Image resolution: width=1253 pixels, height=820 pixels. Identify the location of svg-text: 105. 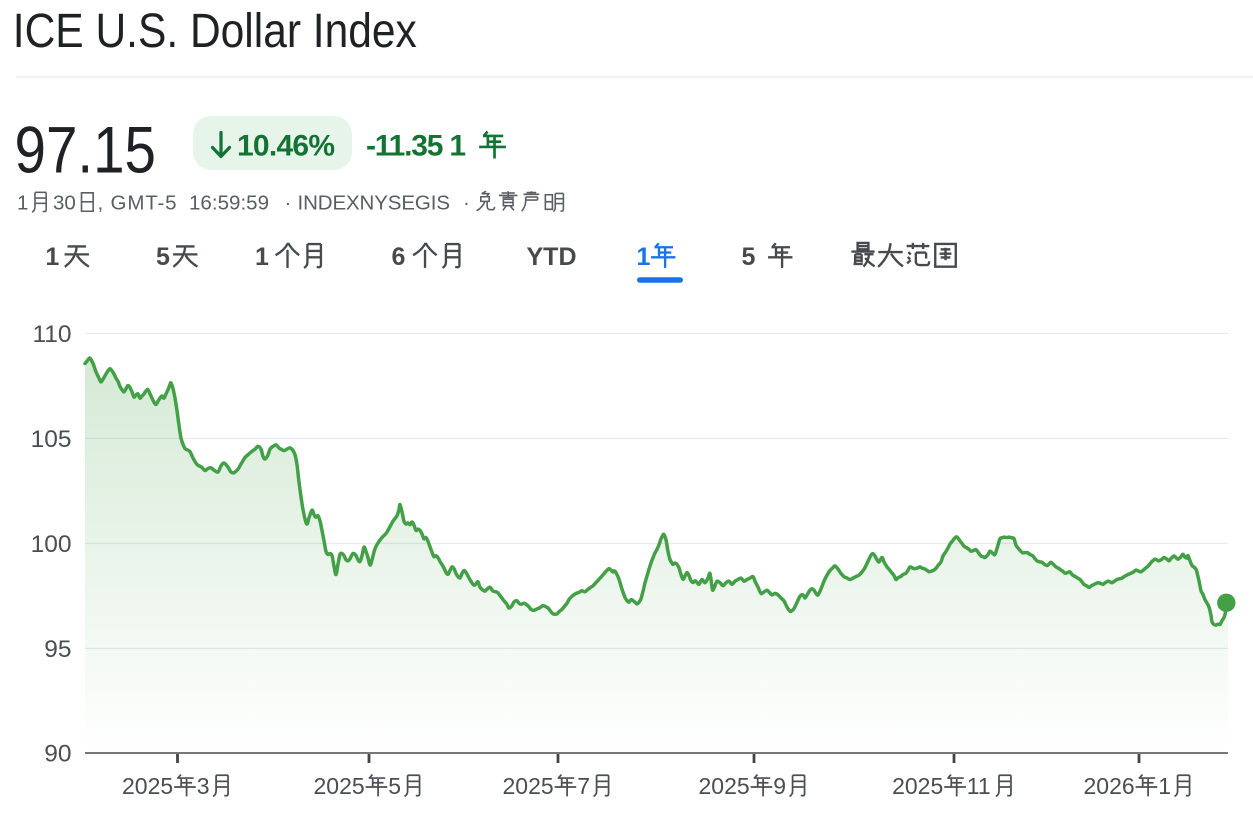
(51, 439).